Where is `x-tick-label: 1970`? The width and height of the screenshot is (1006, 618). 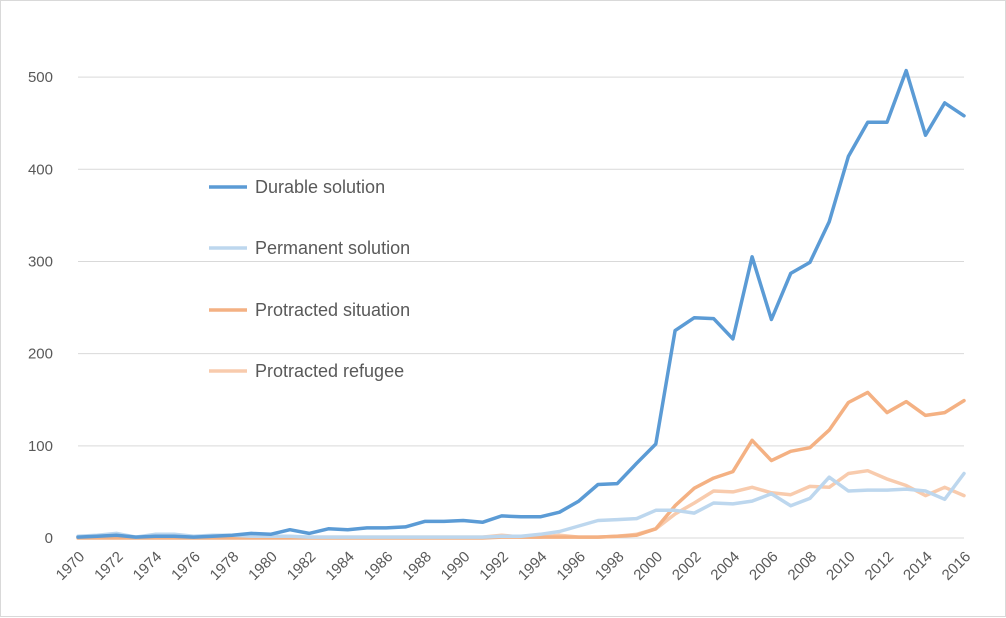 x-tick-label: 1970 is located at coordinates (71, 566).